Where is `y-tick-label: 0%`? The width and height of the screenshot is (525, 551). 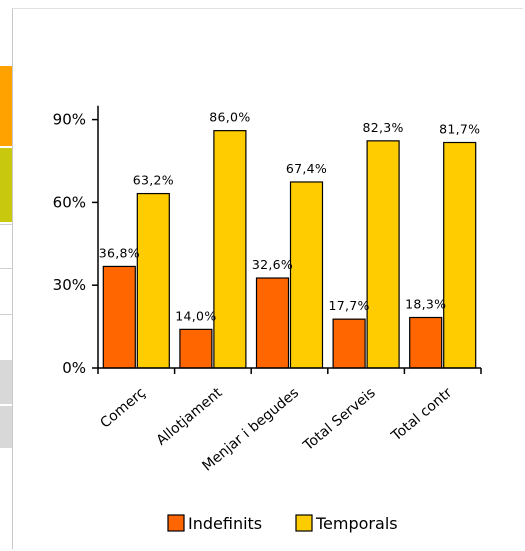
y-tick-label: 0% is located at coordinates (74, 368).